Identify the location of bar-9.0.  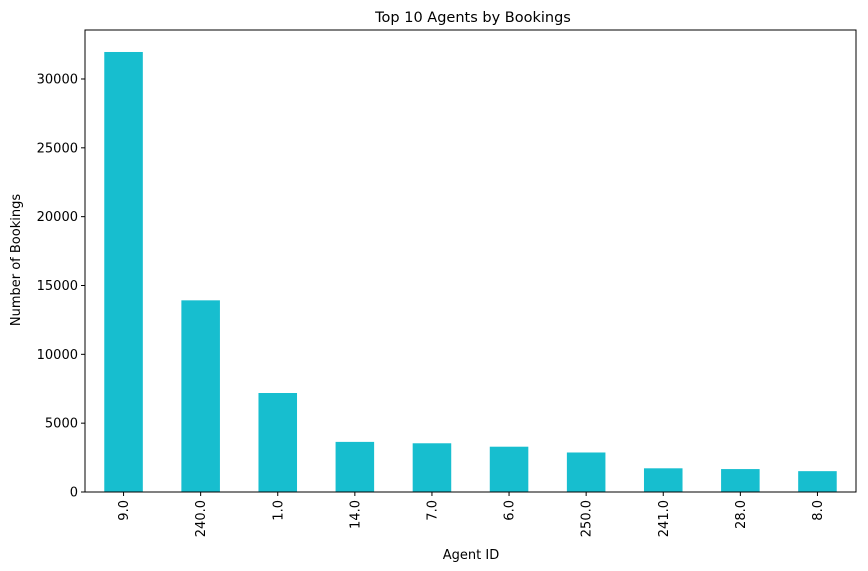
(123, 271).